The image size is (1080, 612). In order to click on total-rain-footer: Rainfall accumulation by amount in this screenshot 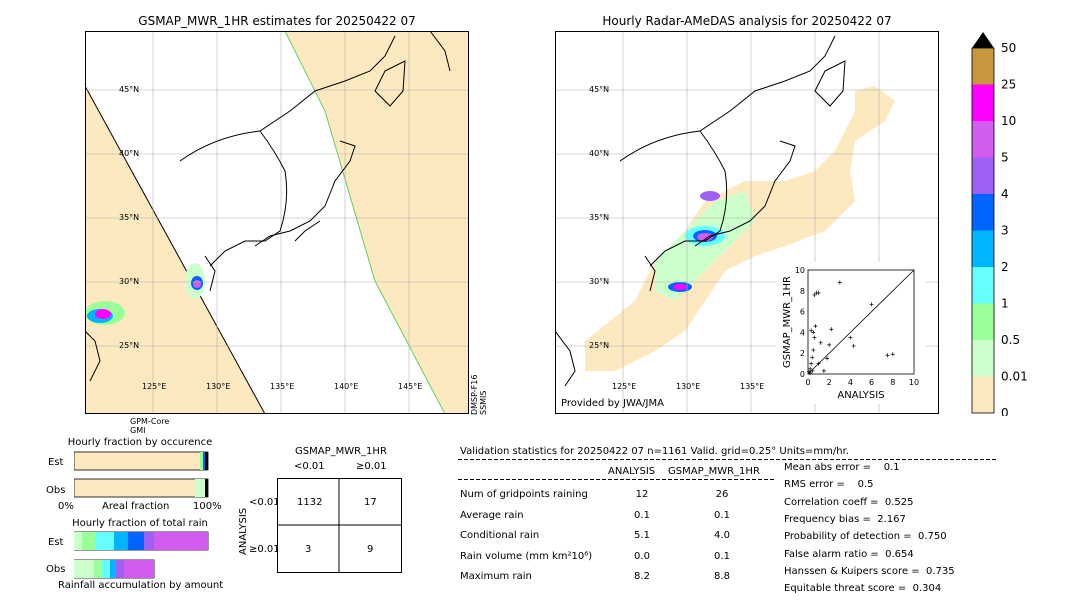, I will do `click(141, 585)`.